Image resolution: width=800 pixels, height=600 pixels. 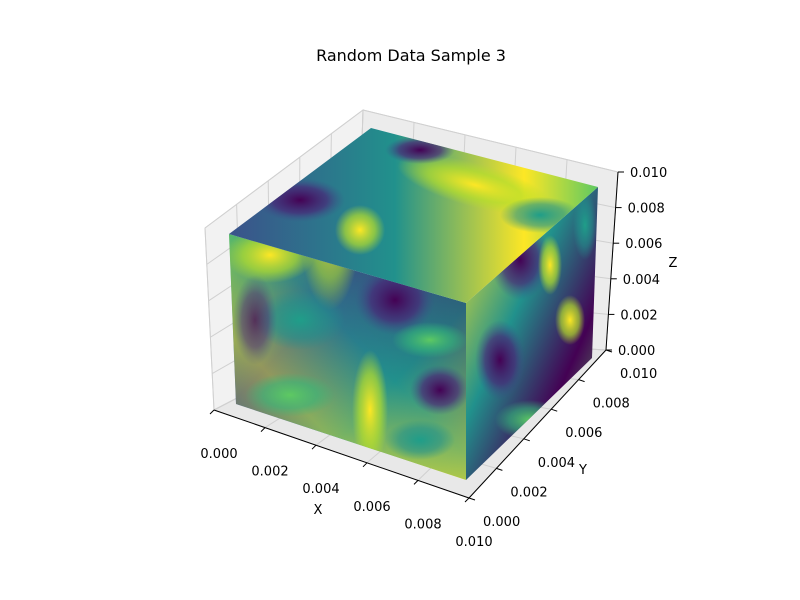 What do you see at coordinates (582, 470) in the screenshot?
I see `y-axis-label: Y` at bounding box center [582, 470].